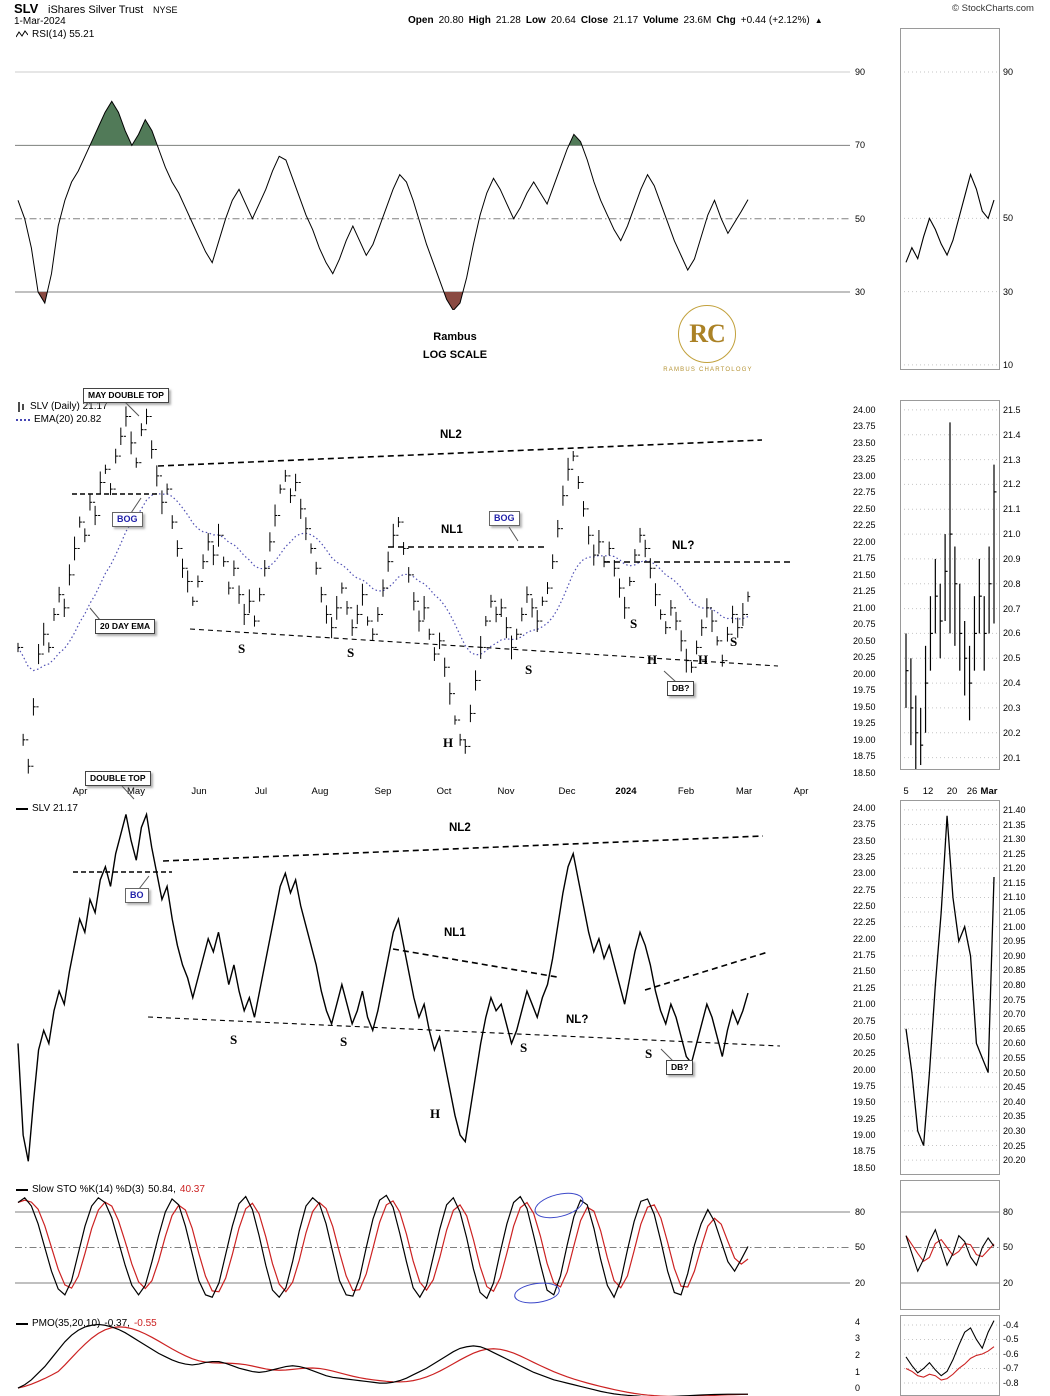  Describe the element at coordinates (864, 856) in the screenshot. I see `y-axis-tick: 23.25` at that location.